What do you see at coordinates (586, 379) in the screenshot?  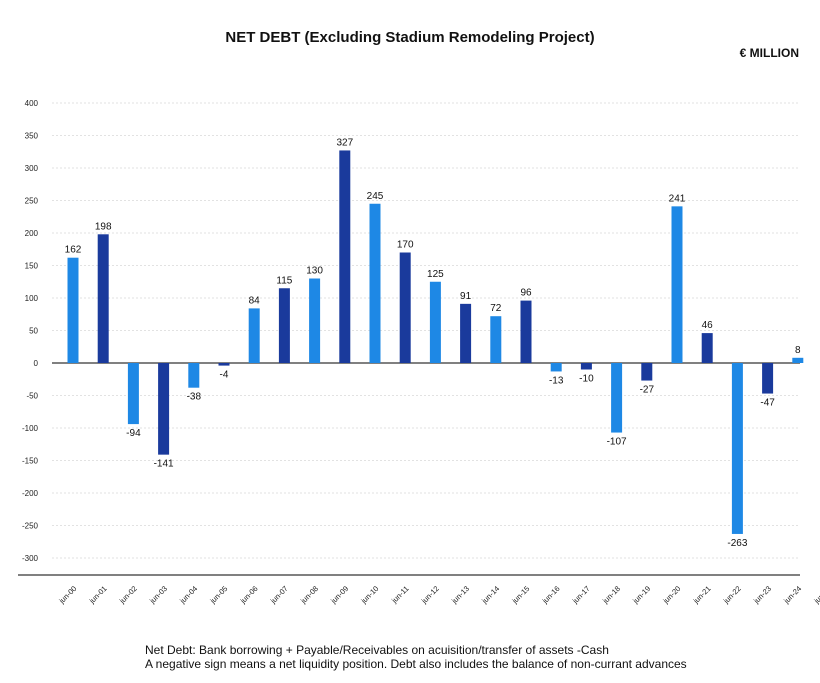 I see `data-label: -10` at bounding box center [586, 379].